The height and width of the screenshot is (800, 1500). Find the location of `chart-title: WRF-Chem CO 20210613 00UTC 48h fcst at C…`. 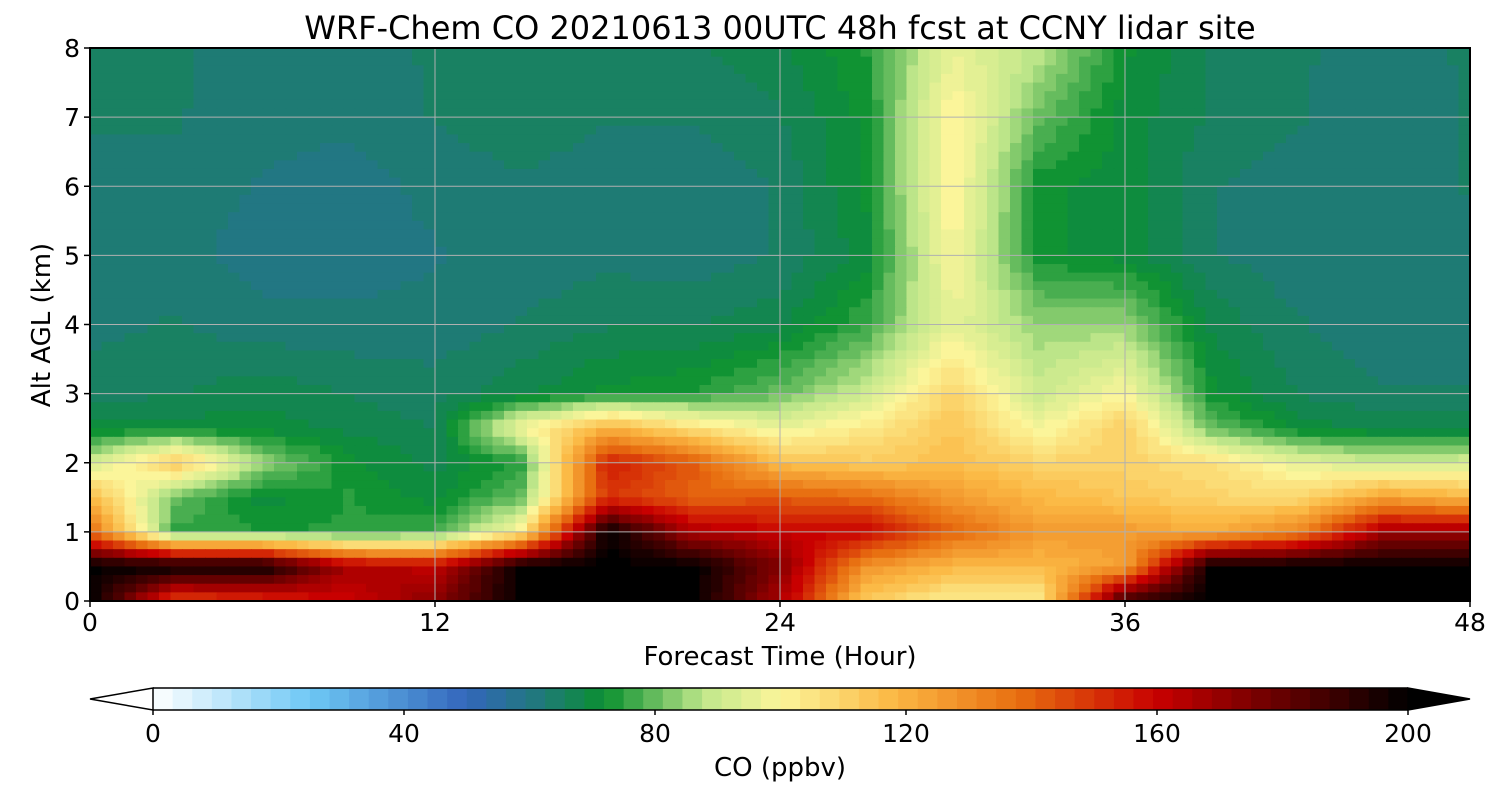

chart-title: WRF-Chem CO 20210613 00UTC 48h fcst at C… is located at coordinates (779, 28).